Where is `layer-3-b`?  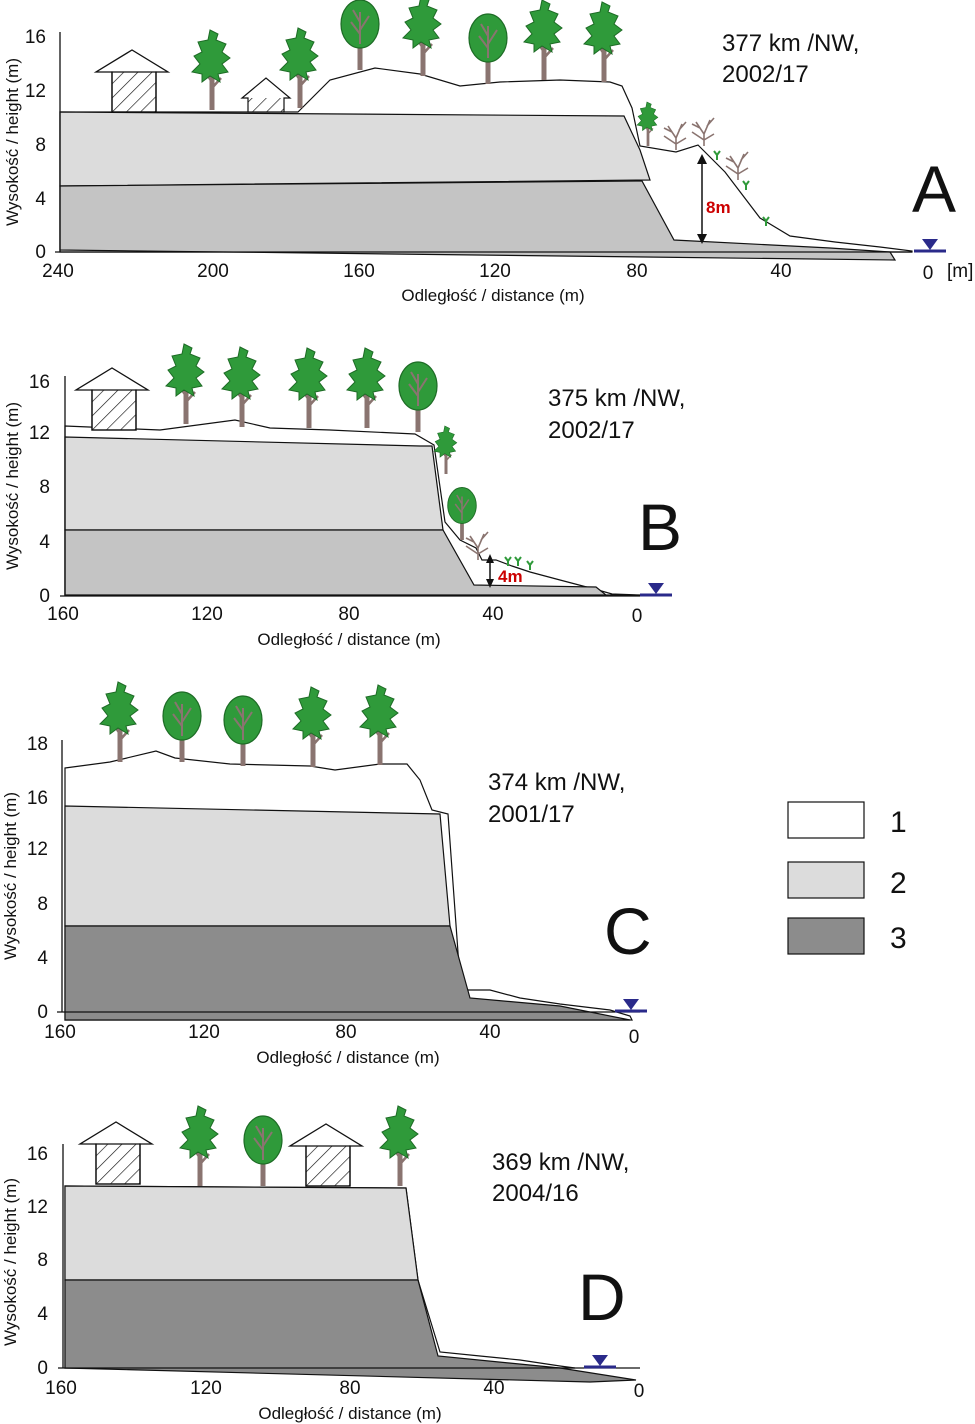
layer-3-b is located at coordinates (336, 562).